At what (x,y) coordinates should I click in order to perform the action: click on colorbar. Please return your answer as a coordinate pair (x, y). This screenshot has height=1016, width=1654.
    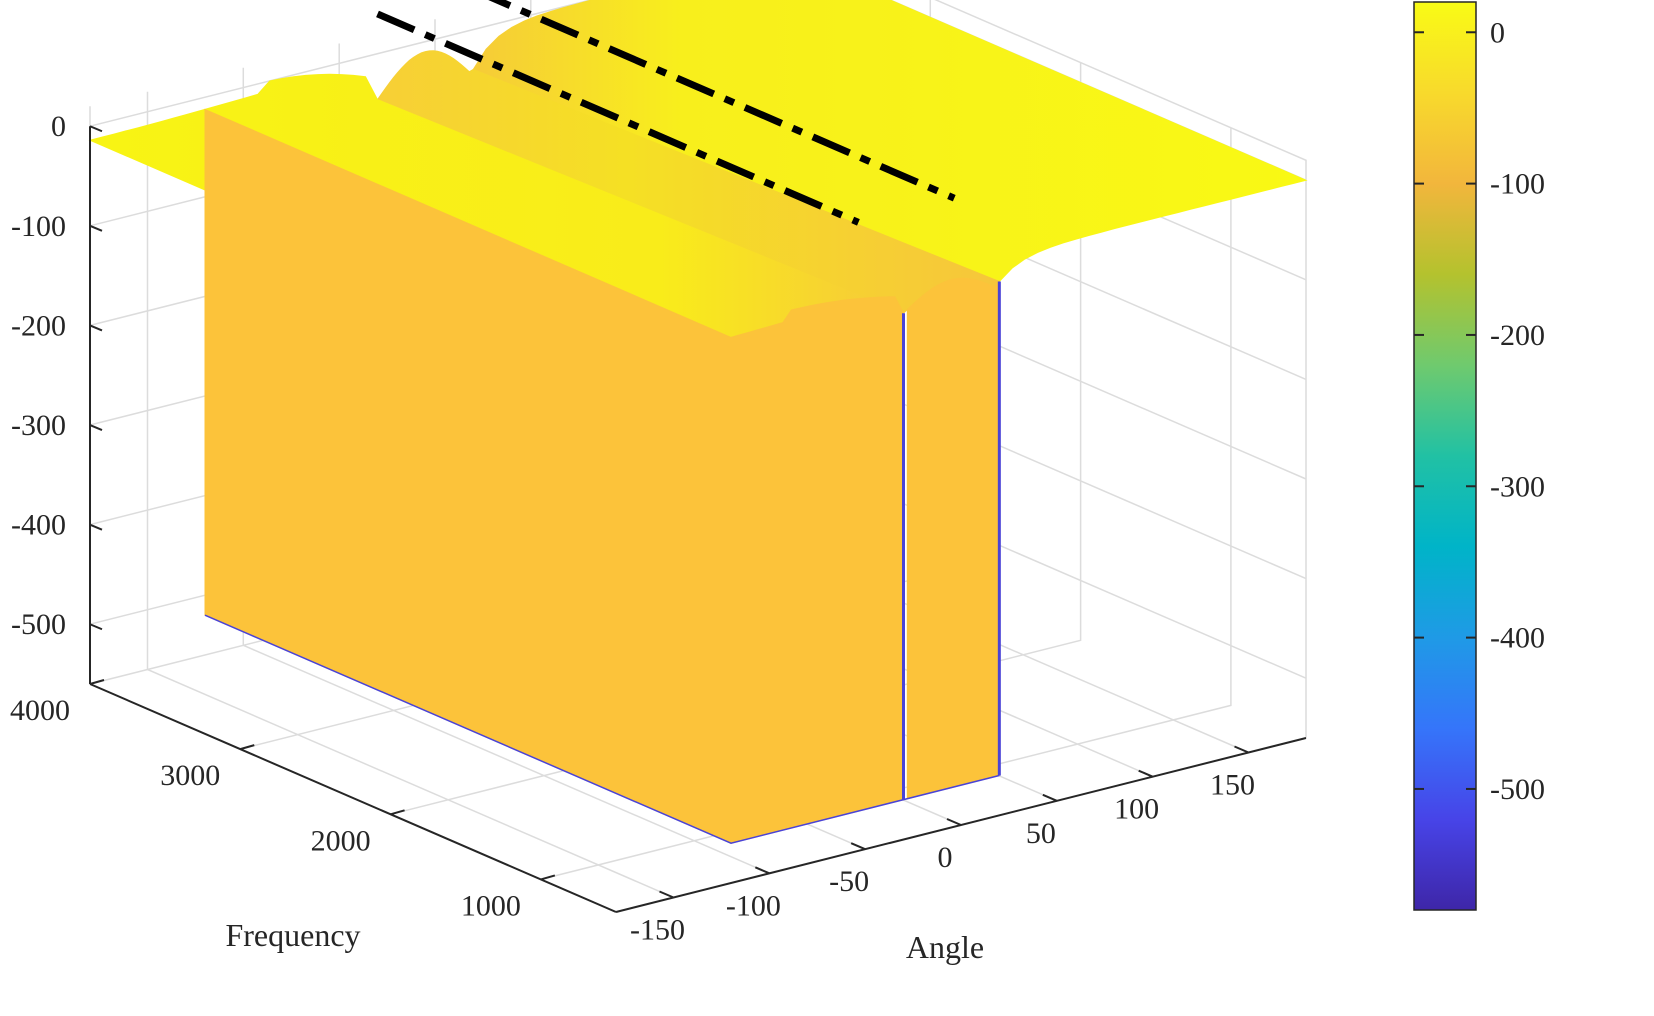
    Looking at the image, I should click on (1445, 456).